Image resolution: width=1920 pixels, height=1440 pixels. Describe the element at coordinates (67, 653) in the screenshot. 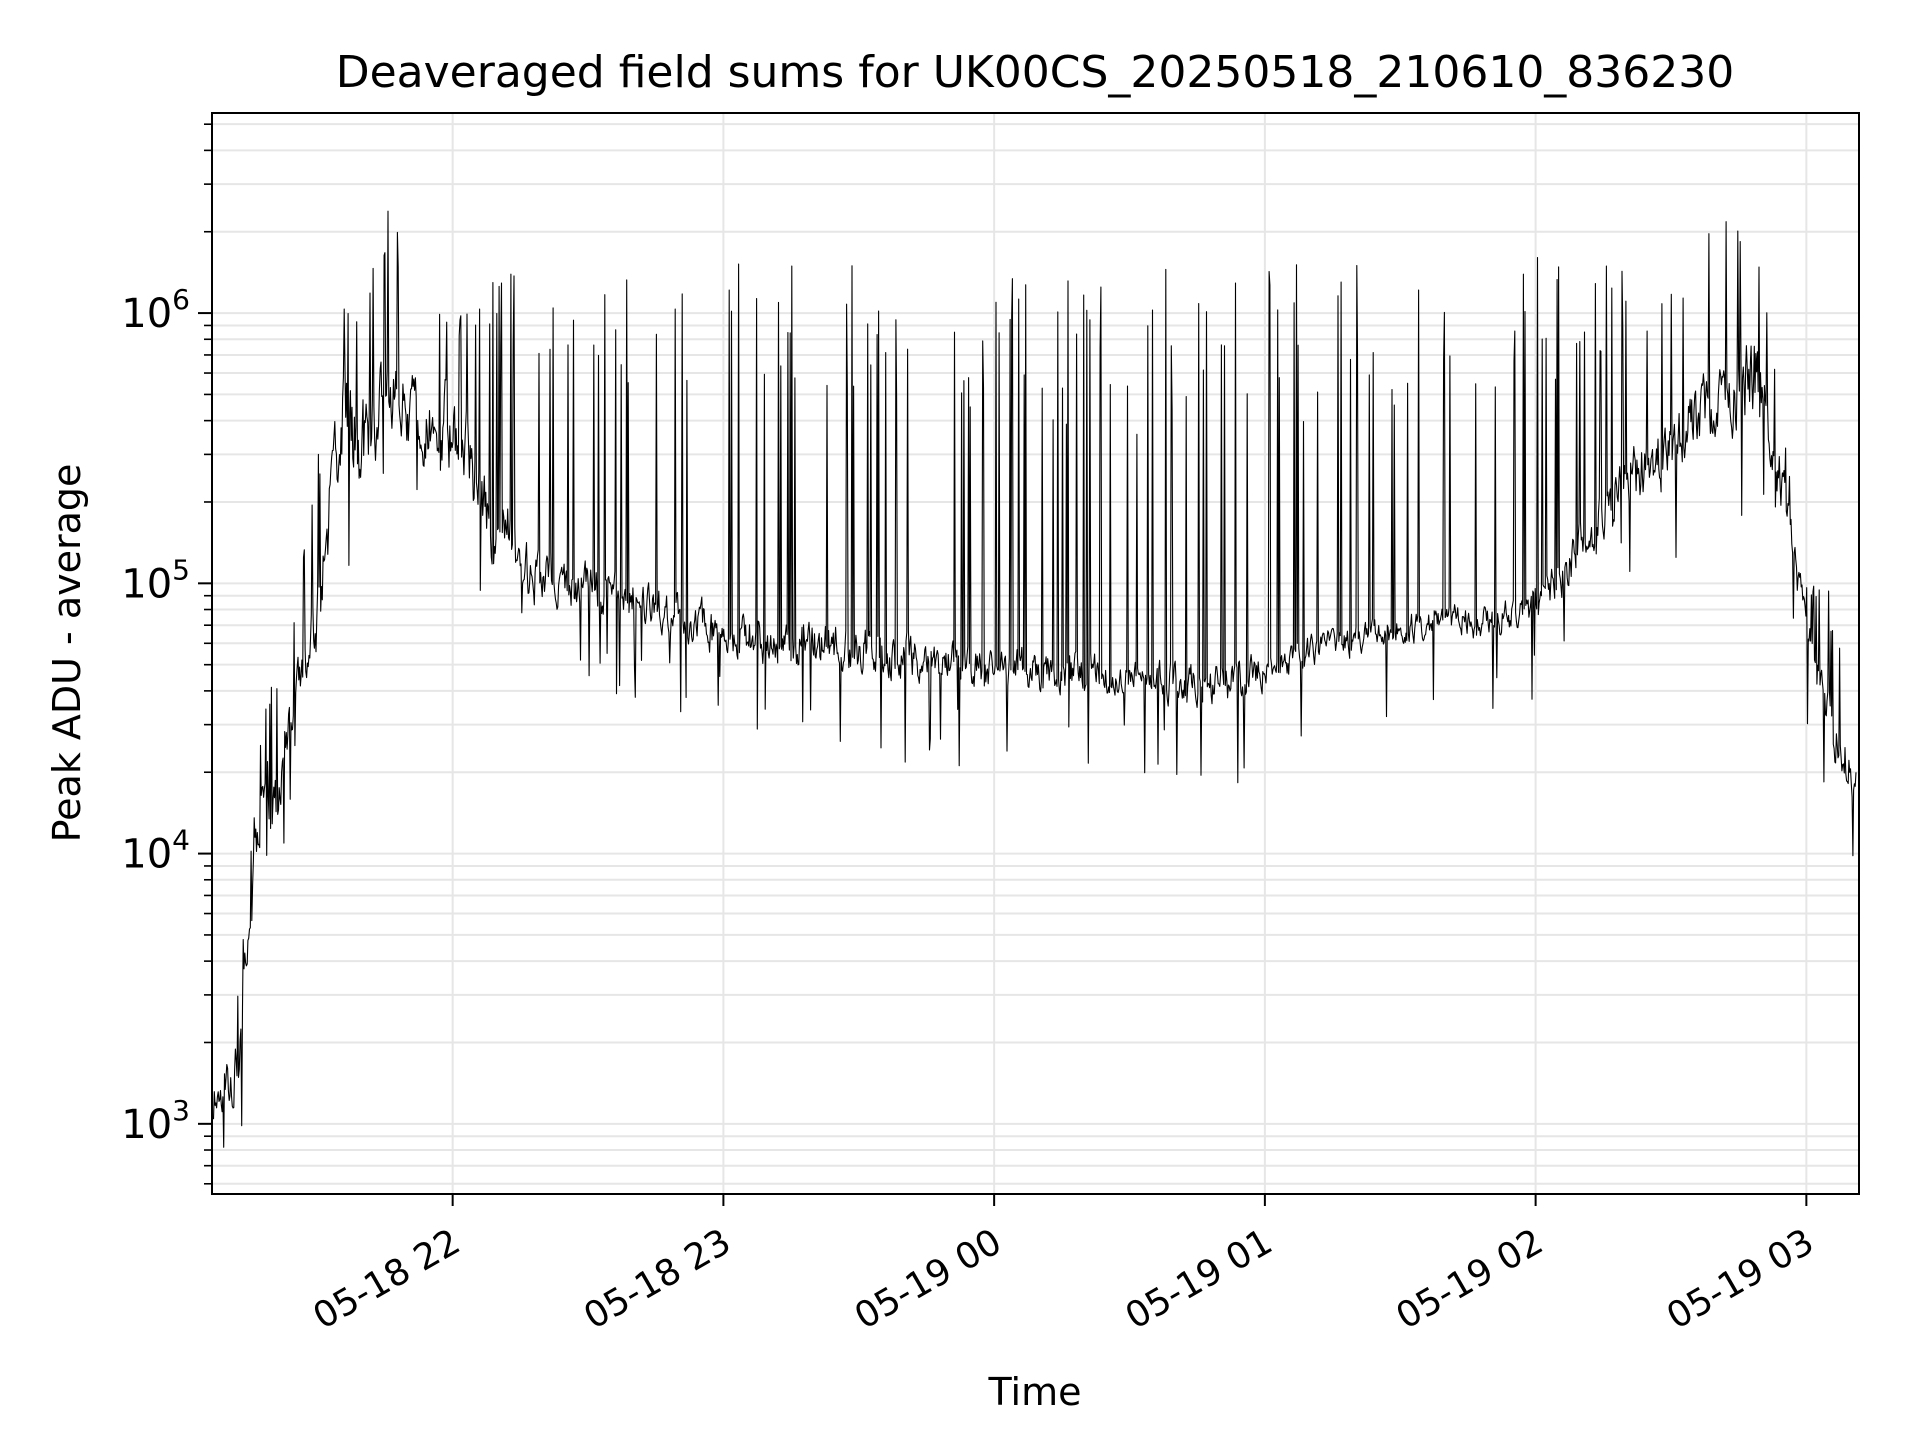

I see `y-axis-label: Peak ADU - average` at that location.